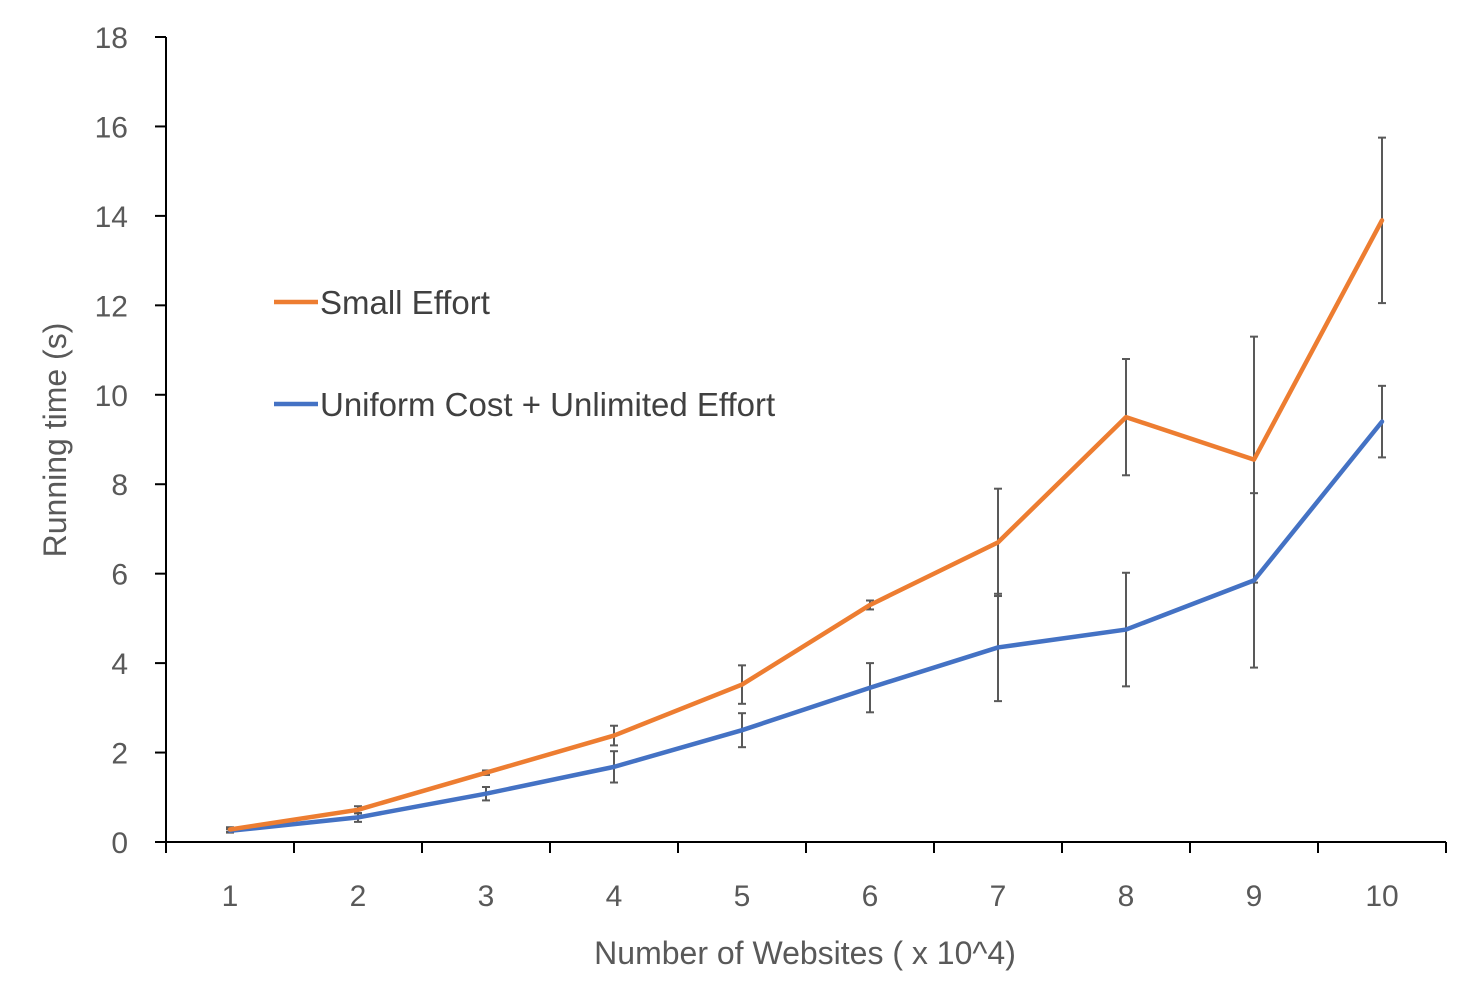  What do you see at coordinates (119, 485) in the screenshot?
I see `y-tick-label: 8` at bounding box center [119, 485].